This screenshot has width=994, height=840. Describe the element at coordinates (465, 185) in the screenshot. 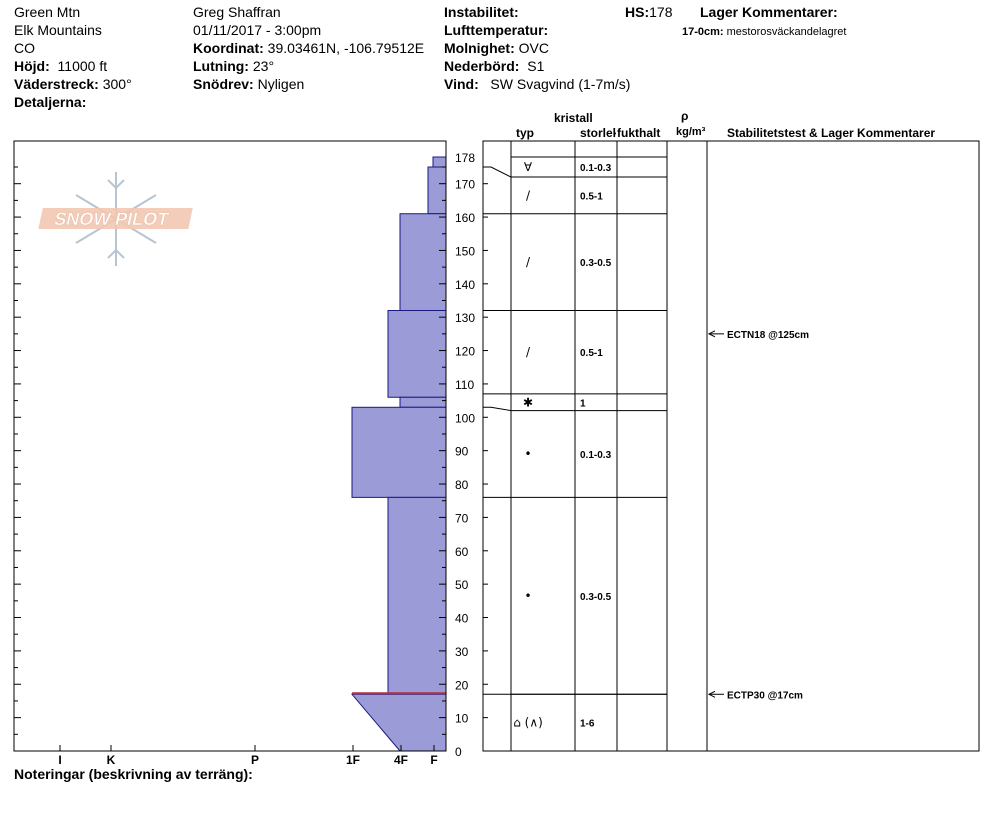

I see `y-tick-label: 170` at that location.